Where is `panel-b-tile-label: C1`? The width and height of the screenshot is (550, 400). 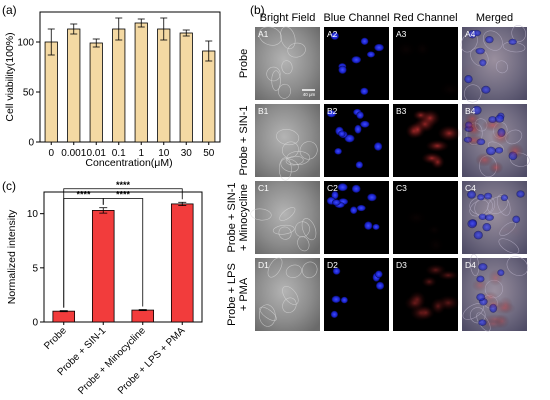 panel-b-tile-label: C1 is located at coordinates (263, 188).